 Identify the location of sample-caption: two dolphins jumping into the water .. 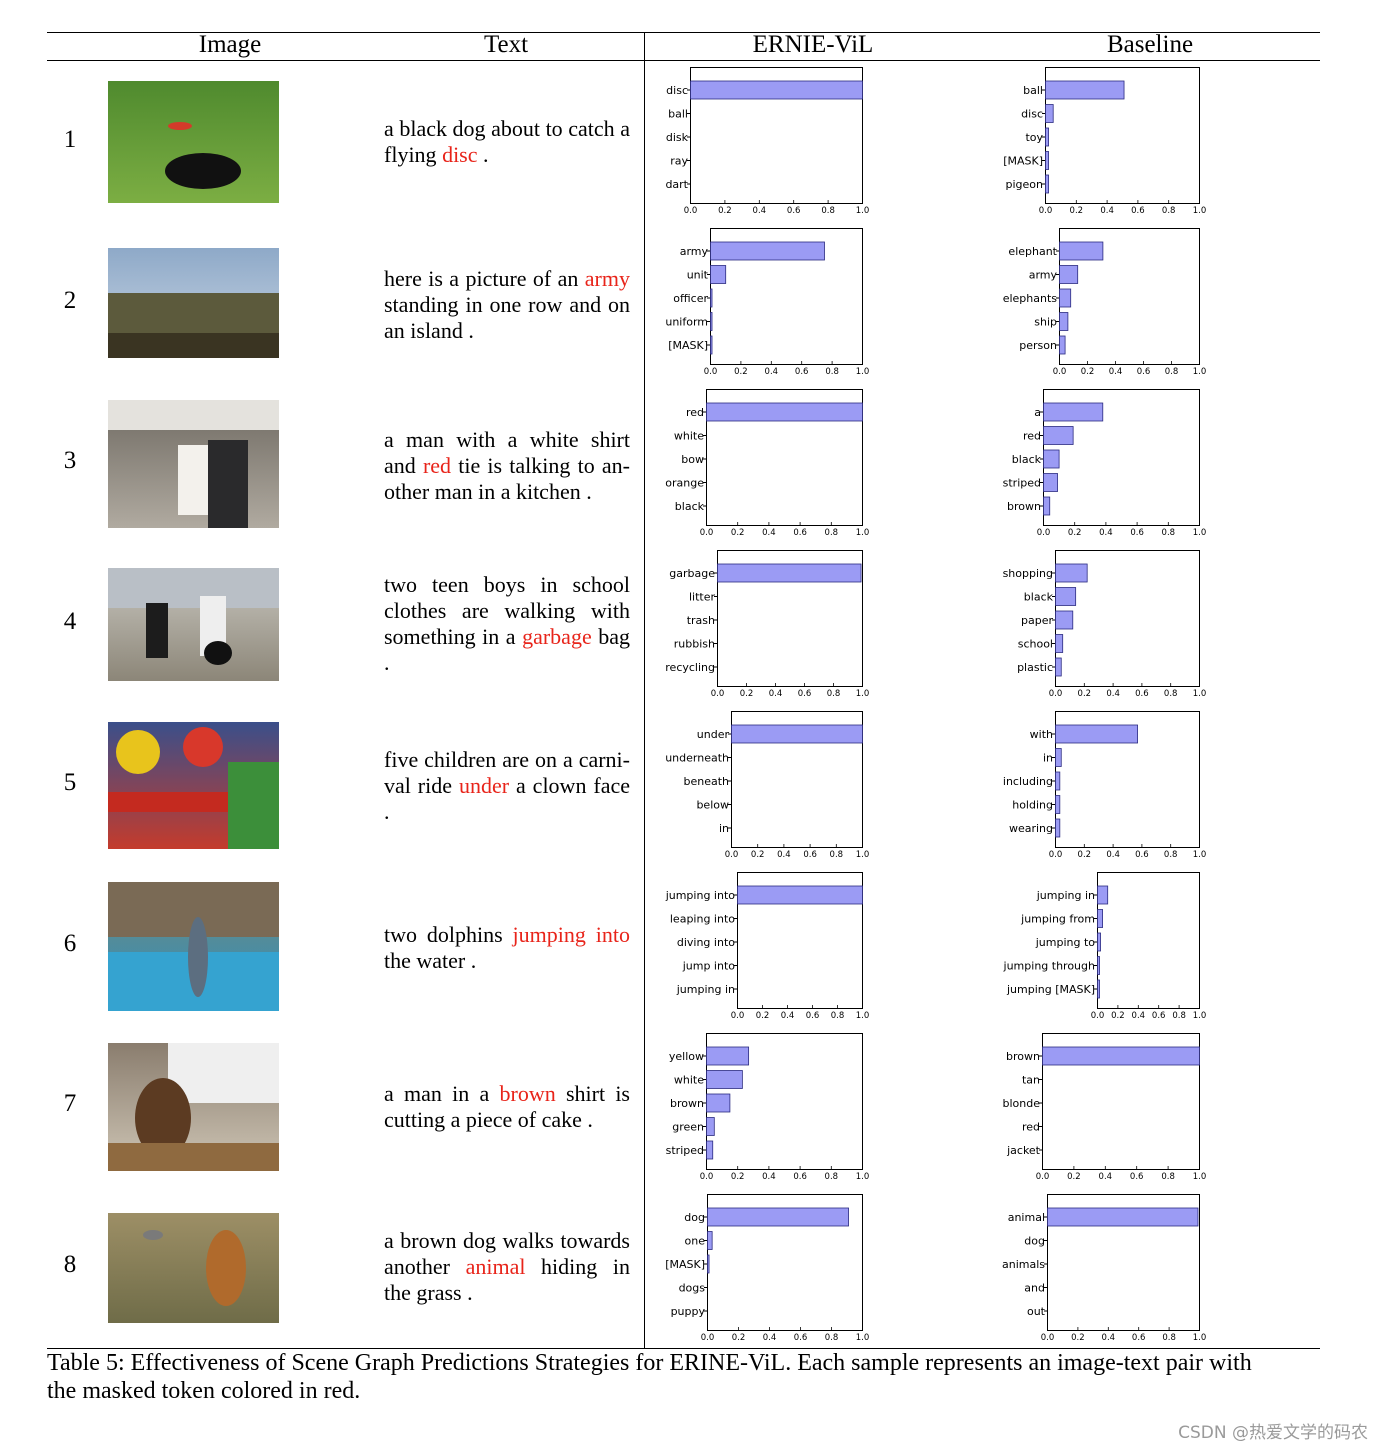
(507, 948).